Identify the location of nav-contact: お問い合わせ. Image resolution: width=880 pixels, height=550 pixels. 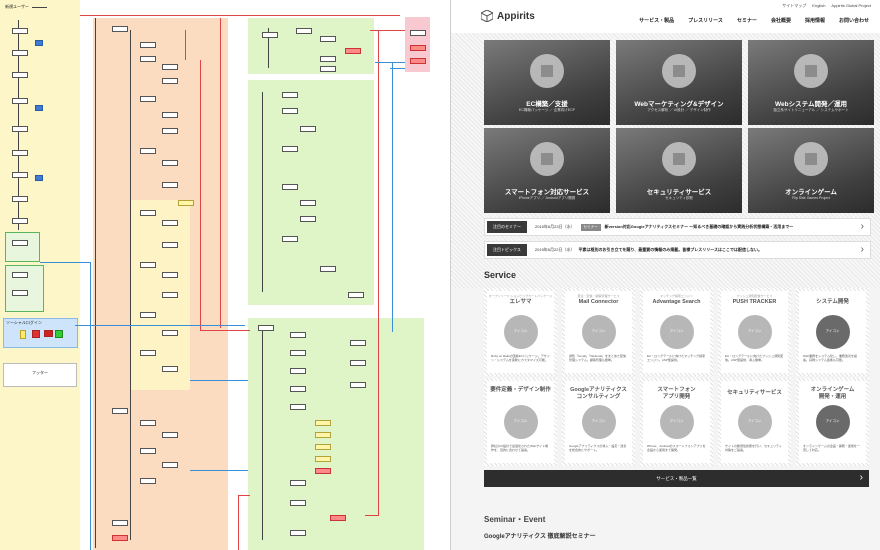
(853, 21).